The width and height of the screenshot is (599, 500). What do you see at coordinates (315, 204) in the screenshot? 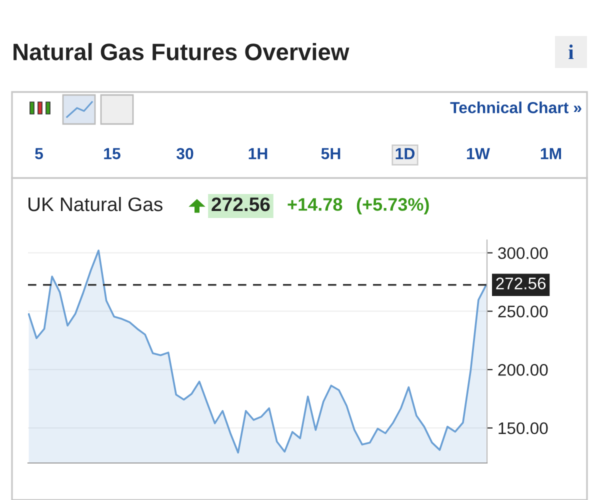
I see `text: +14.78` at bounding box center [315, 204].